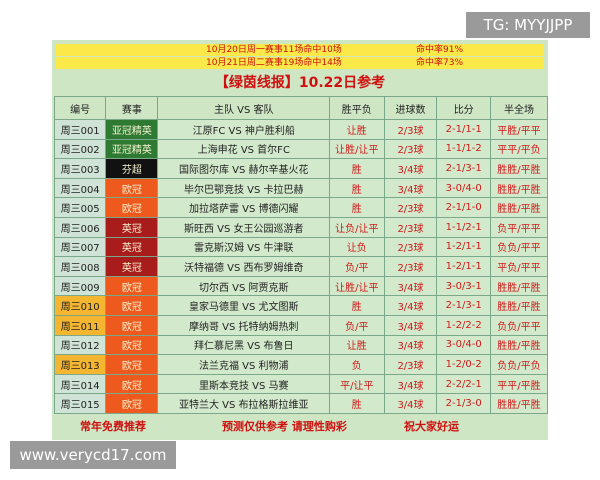 The width and height of the screenshot is (600, 480). I want to click on cell: 皇家马德里 VS 尤文图斯, so click(244, 305).